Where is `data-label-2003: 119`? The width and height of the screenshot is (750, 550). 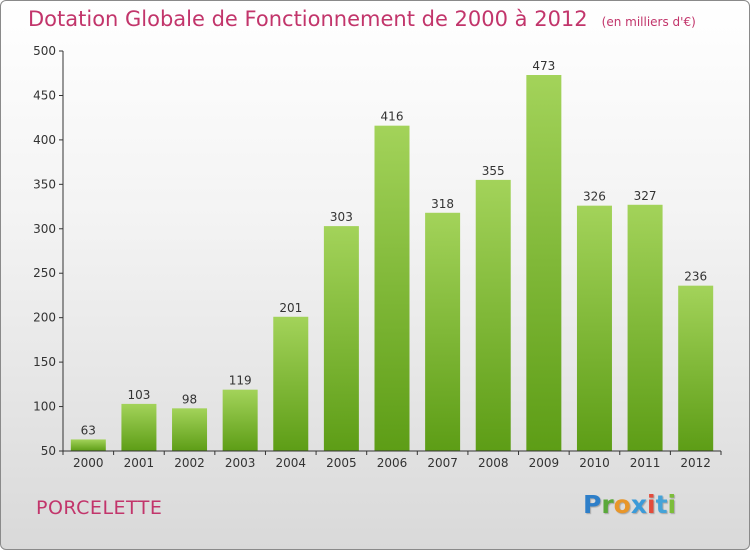
data-label-2003: 119 is located at coordinates (240, 381).